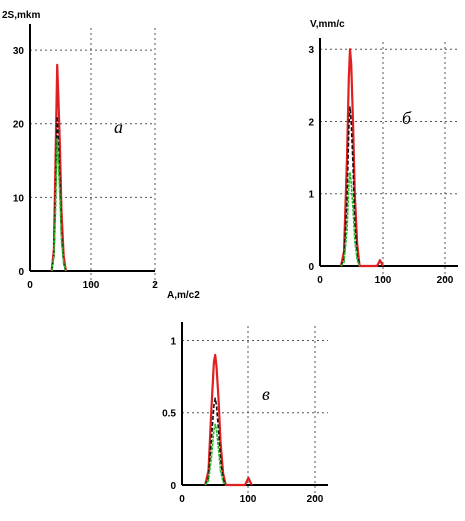  Describe the element at coordinates (19, 51) in the screenshot. I see `y-tick-label: 30` at that location.